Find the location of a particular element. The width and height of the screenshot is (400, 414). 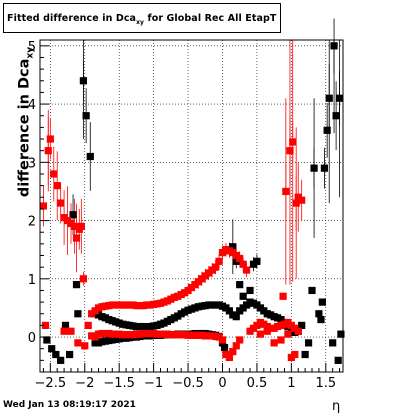

x-tick-label: −0.5 is located at coordinates (188, 383).